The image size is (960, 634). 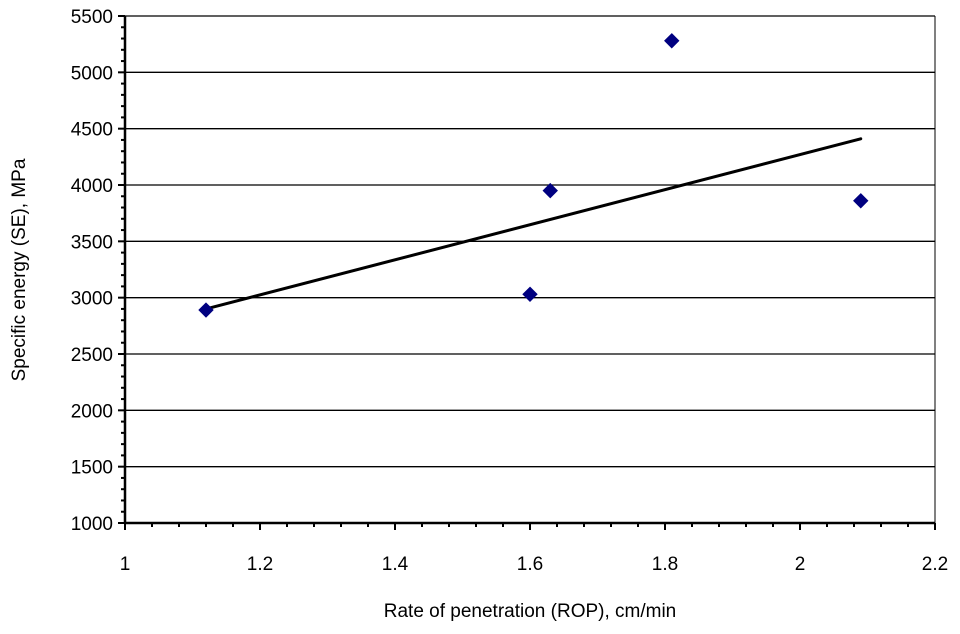 What do you see at coordinates (395, 564) in the screenshot?
I see `x-tick-label: 1.4` at bounding box center [395, 564].